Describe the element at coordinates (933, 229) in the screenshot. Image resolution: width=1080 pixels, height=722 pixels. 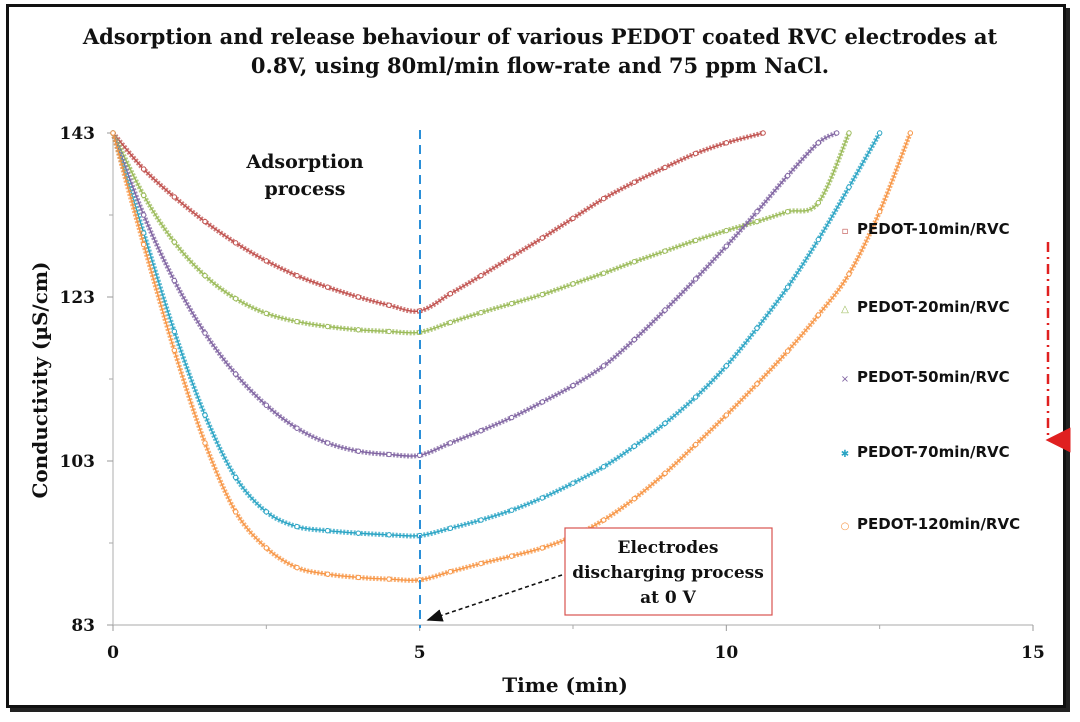
I see `legend-label: PEDOT-10min/RVC` at that location.